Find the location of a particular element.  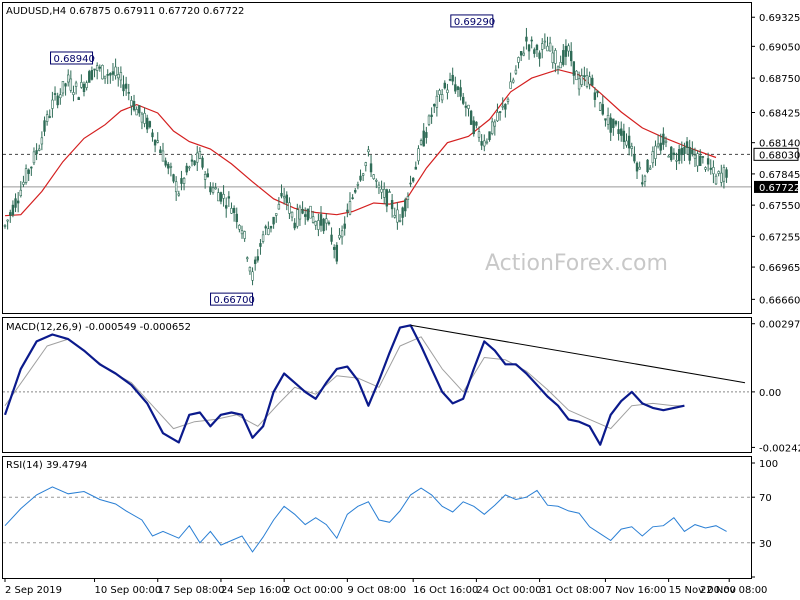

price-callout-label: 0.69290 is located at coordinates (474, 22).